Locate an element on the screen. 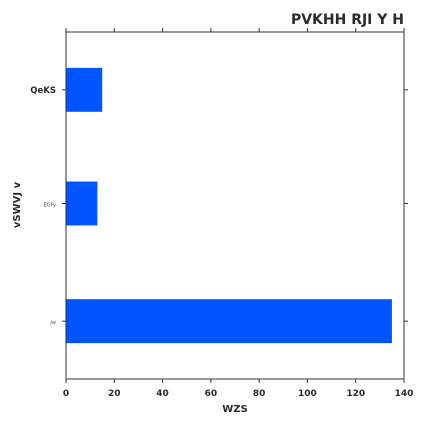 Image resolution: width=427 pixels, height=427 pixels. x-axis-label: WZS is located at coordinates (234, 409).